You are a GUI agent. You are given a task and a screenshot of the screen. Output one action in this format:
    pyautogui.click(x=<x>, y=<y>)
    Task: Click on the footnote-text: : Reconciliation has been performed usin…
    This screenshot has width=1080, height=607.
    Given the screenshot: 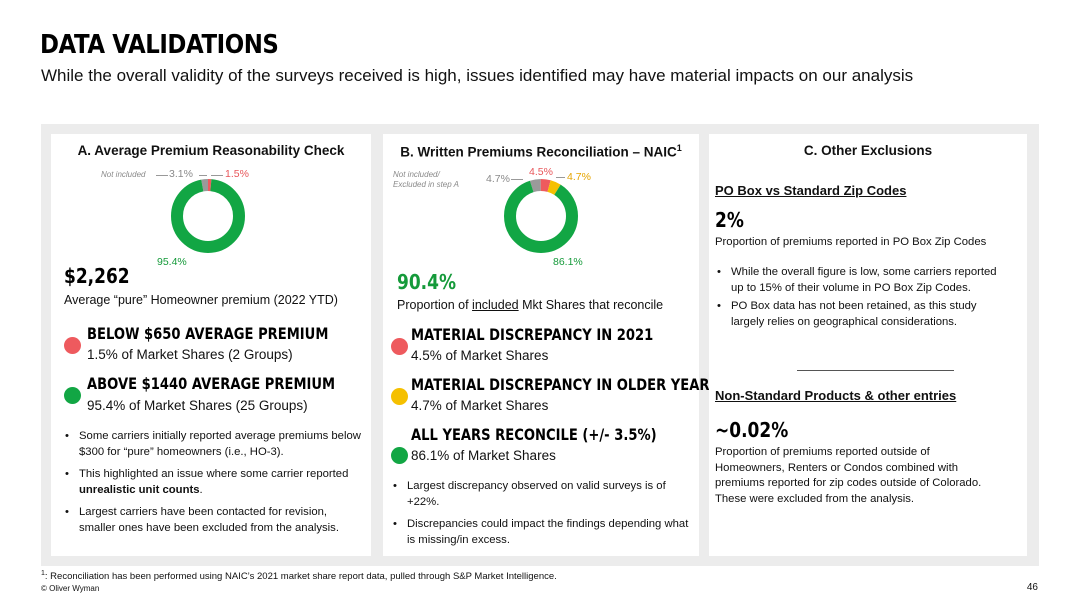 What is the action you would take?
    pyautogui.click(x=300, y=577)
    